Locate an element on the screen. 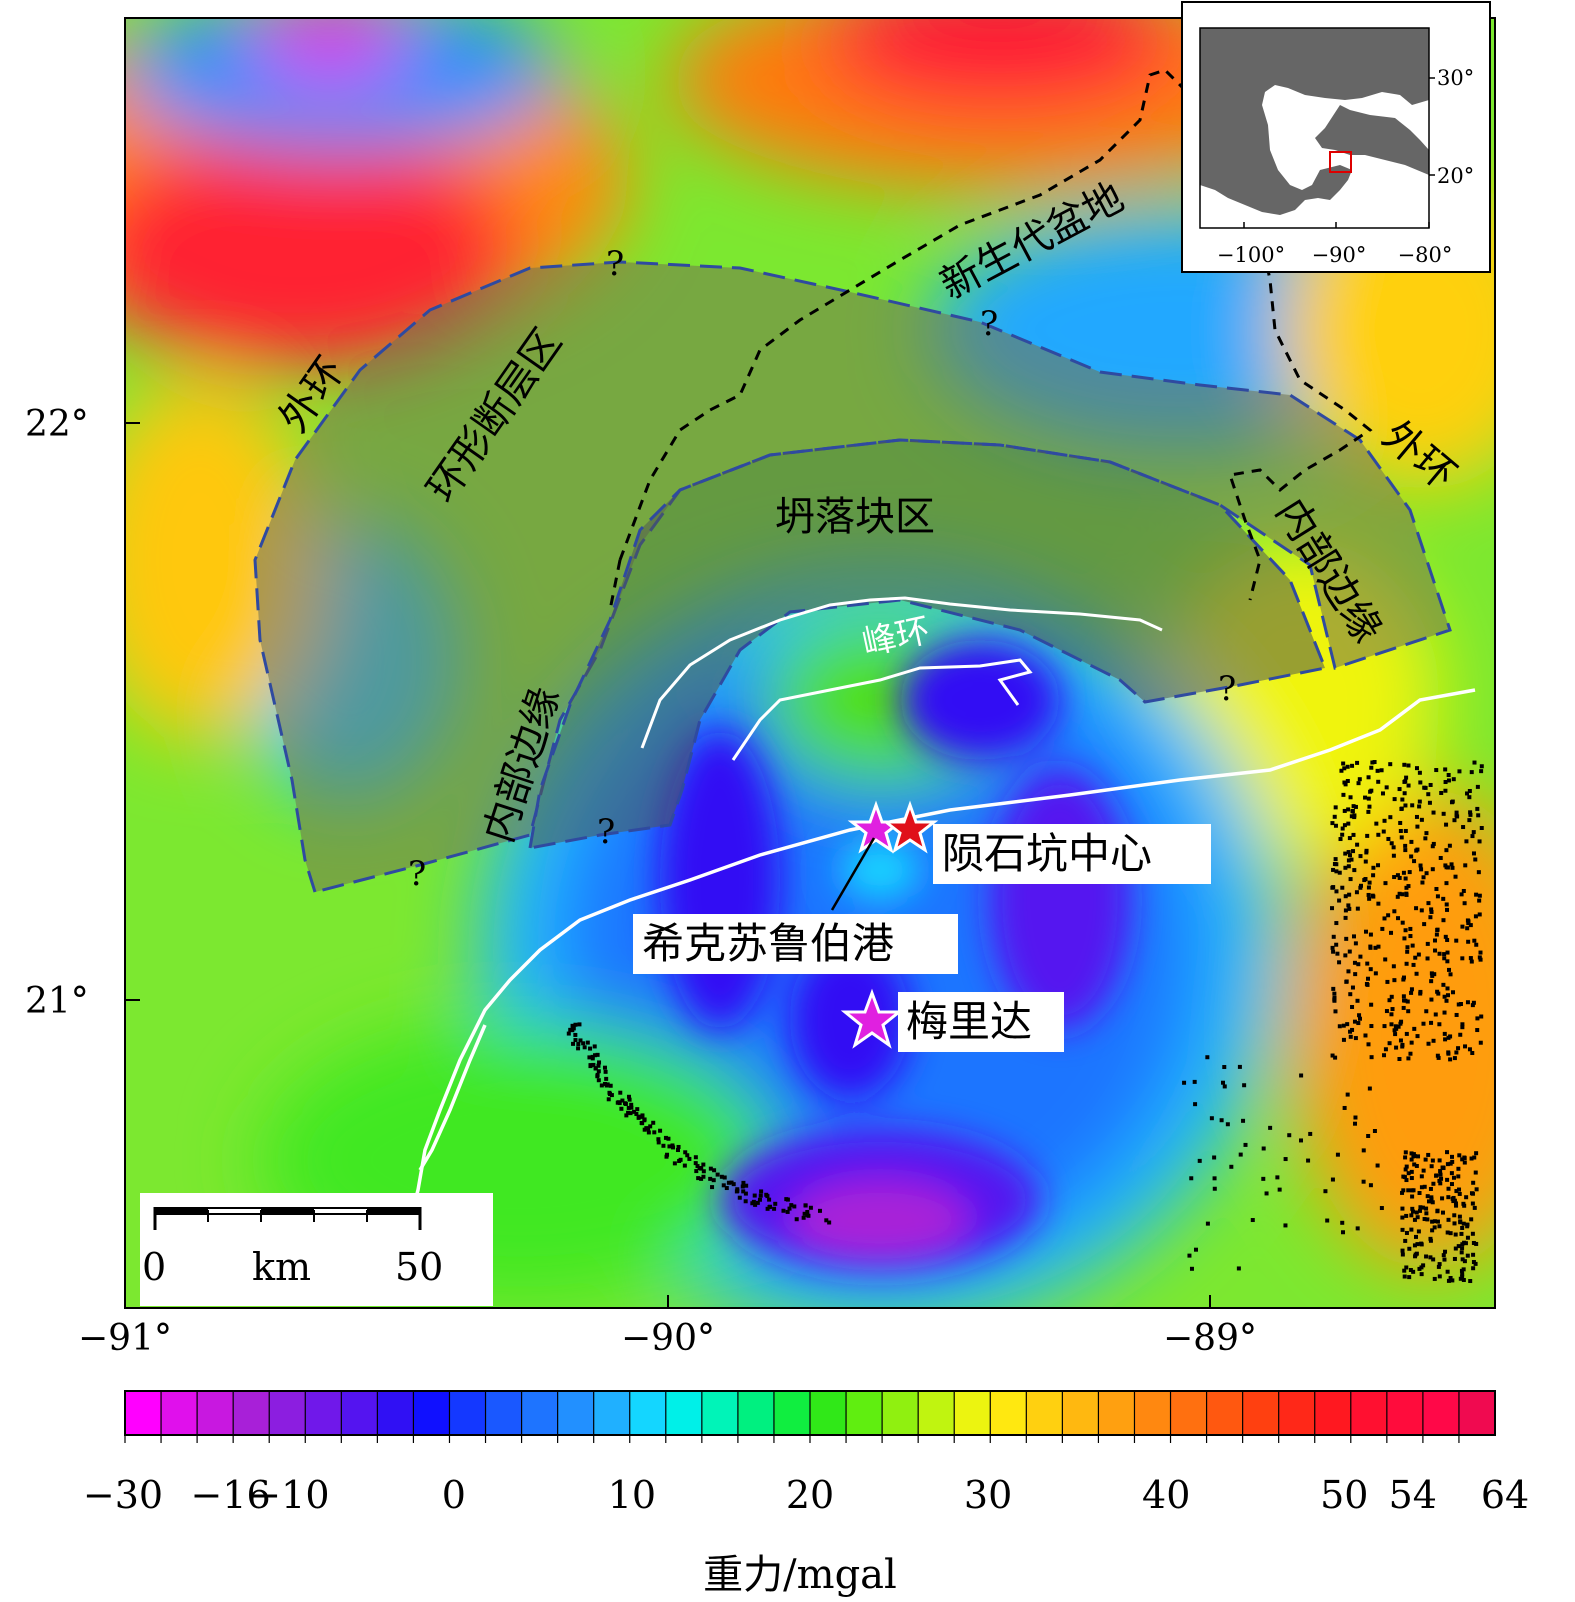 This screenshot has width=1575, height=1602. inset-study-area-box is located at coordinates (1340, 162).